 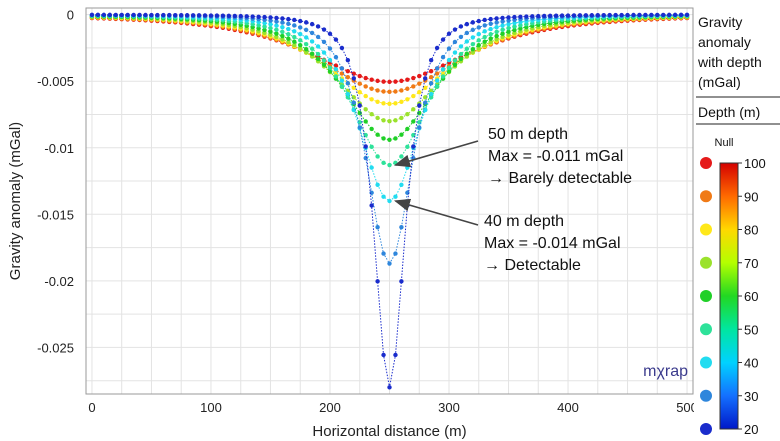 I want to click on annotation-arrow, so click(x=436, y=154).